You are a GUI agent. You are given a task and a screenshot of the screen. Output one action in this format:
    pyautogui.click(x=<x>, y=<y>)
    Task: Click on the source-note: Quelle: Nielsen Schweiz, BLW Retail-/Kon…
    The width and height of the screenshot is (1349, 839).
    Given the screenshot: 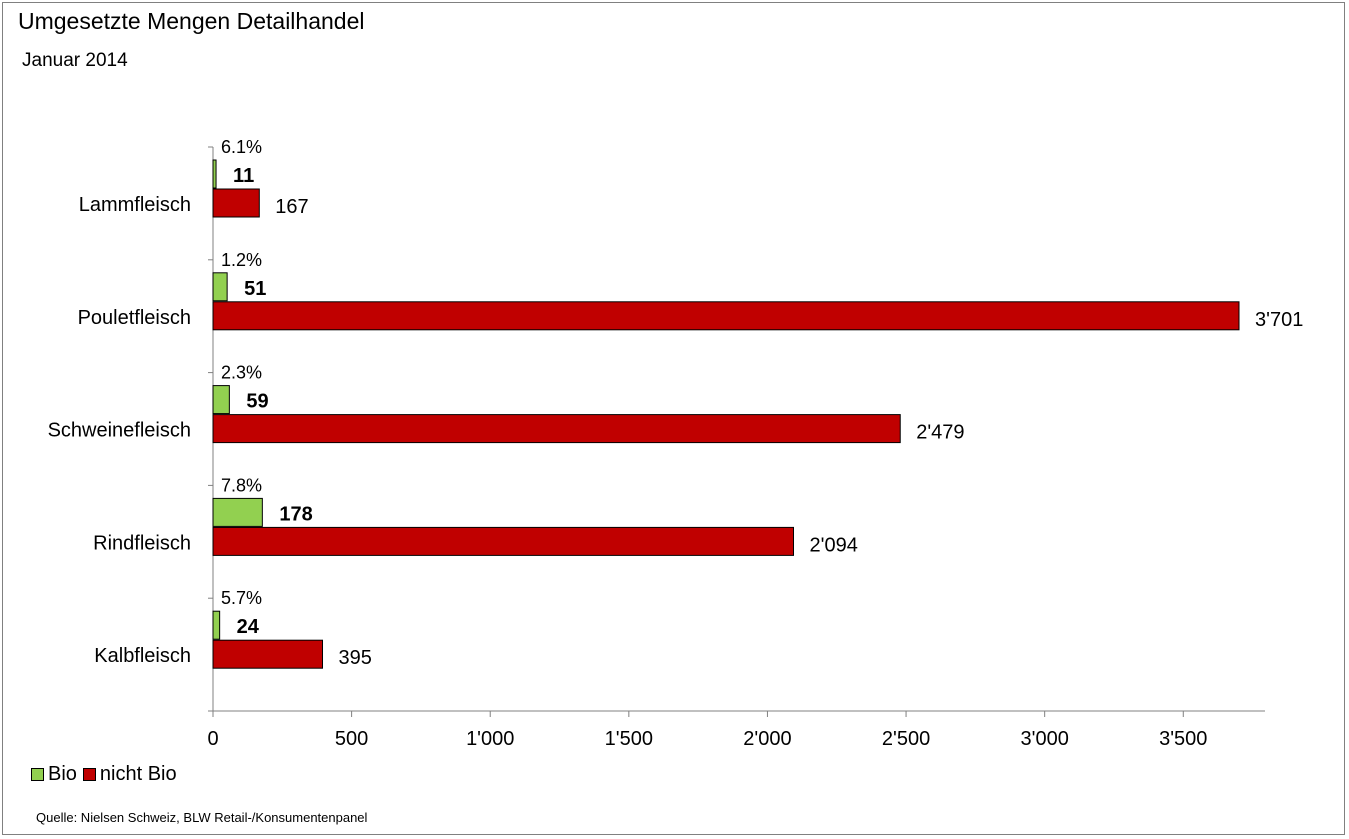 What is the action you would take?
    pyautogui.click(x=202, y=817)
    